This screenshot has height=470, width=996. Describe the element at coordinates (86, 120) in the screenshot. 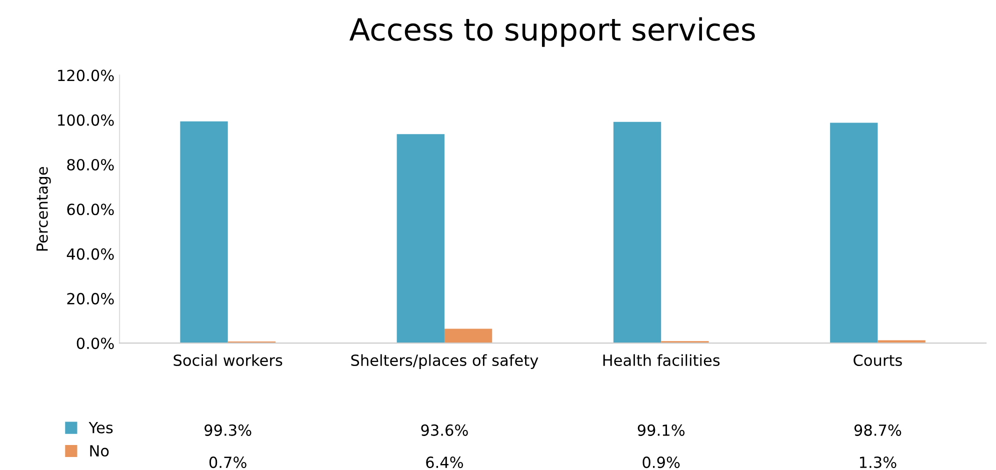

I see `y-tick-label: 100.0%` at that location.